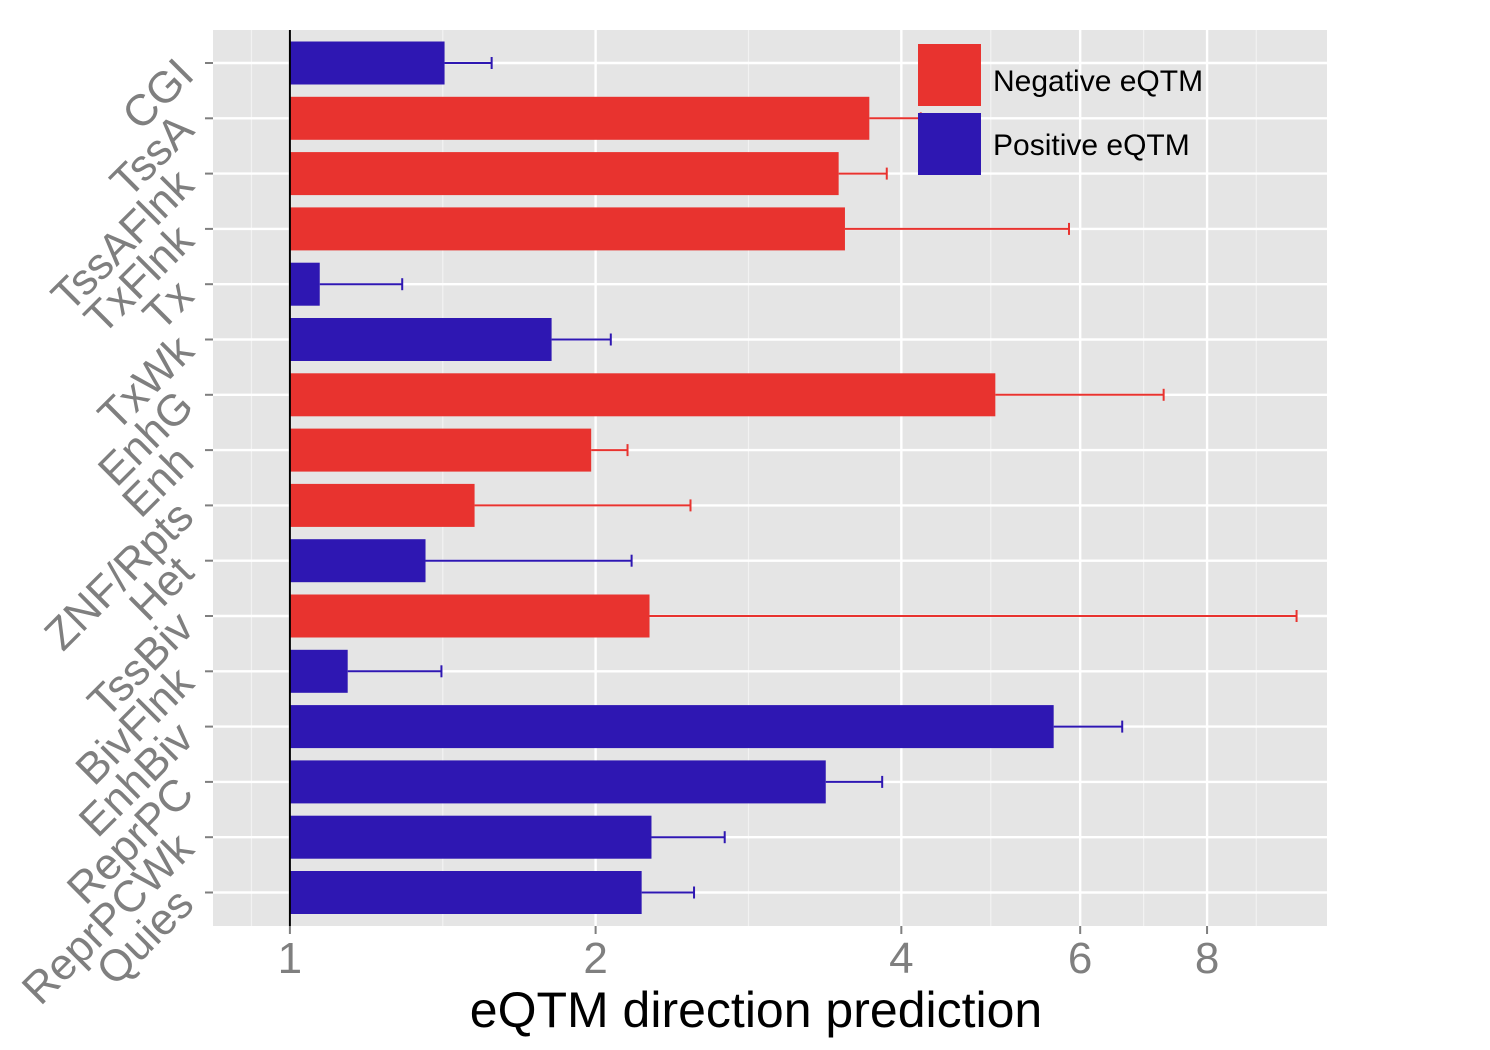 Image resolution: width=1490 pixels, height=1050 pixels. I want to click on x-tick-labels: 1 2 4 6 8, so click(749, 958).